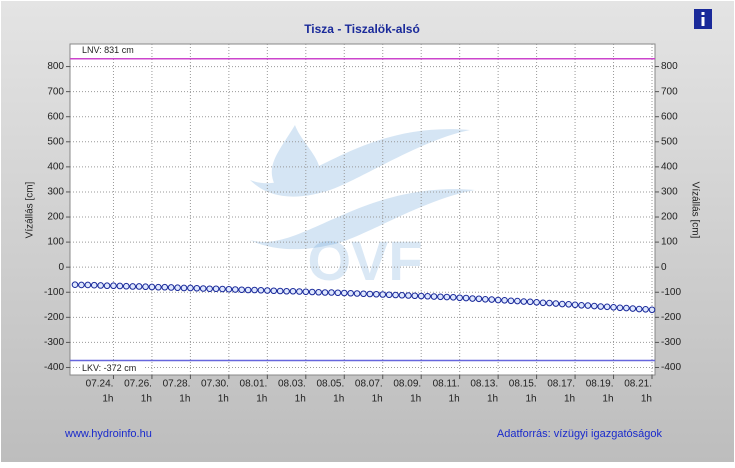  What do you see at coordinates (669, 66) in the screenshot?
I see `y2-tick-label: 800` at bounding box center [669, 66].